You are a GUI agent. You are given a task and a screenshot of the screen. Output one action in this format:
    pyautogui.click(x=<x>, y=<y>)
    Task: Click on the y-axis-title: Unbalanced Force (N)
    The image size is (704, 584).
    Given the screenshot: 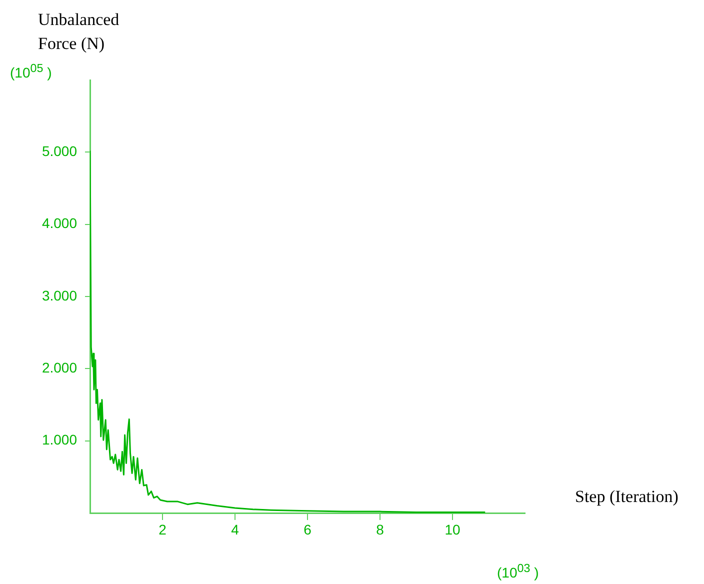 What is the action you would take?
    pyautogui.click(x=79, y=32)
    